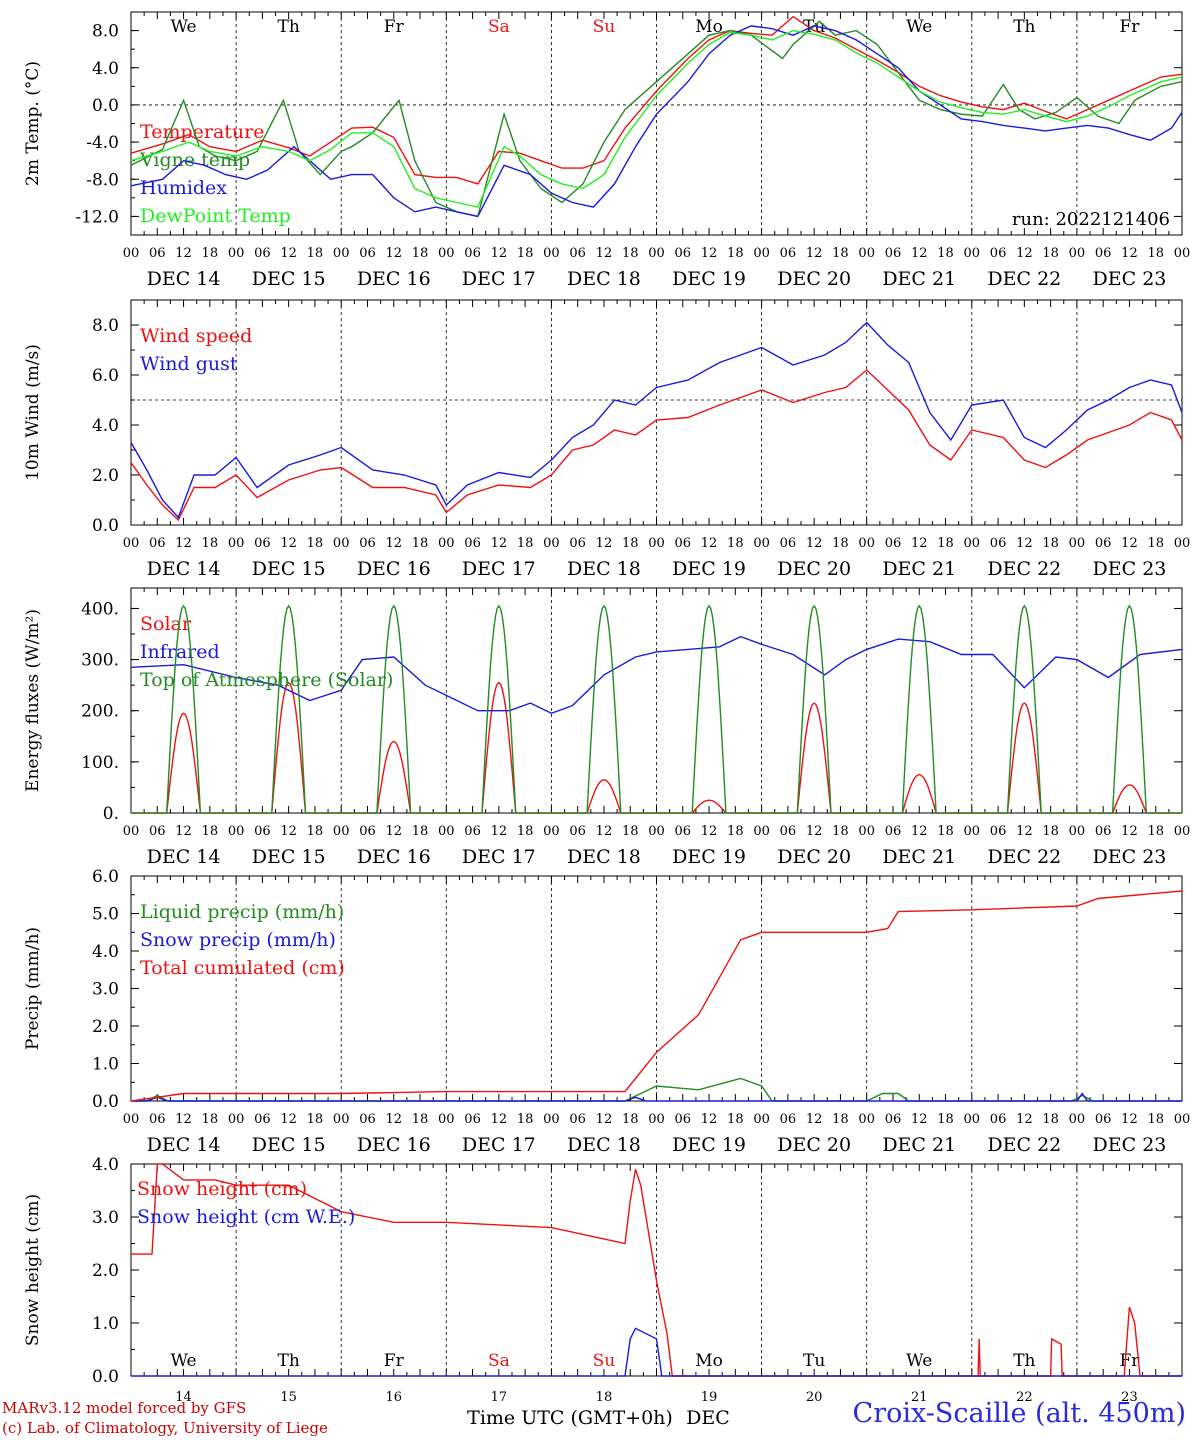 The image size is (1194, 1440). Describe the element at coordinates (196, 336) in the screenshot. I see `legend-entry: Wind speed` at that location.